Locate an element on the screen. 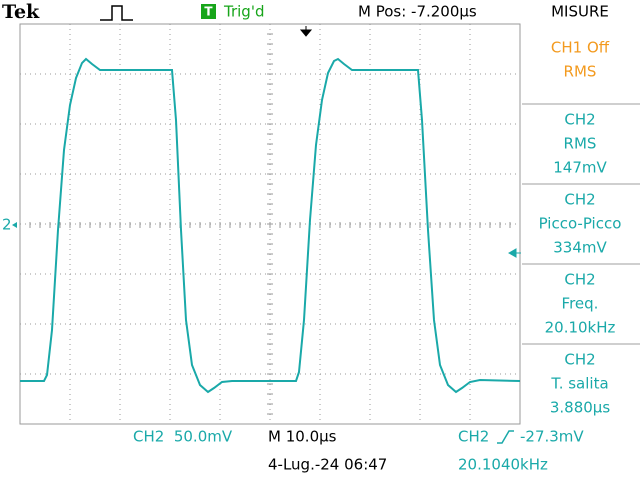  trigger-badge: T is located at coordinates (208, 12).